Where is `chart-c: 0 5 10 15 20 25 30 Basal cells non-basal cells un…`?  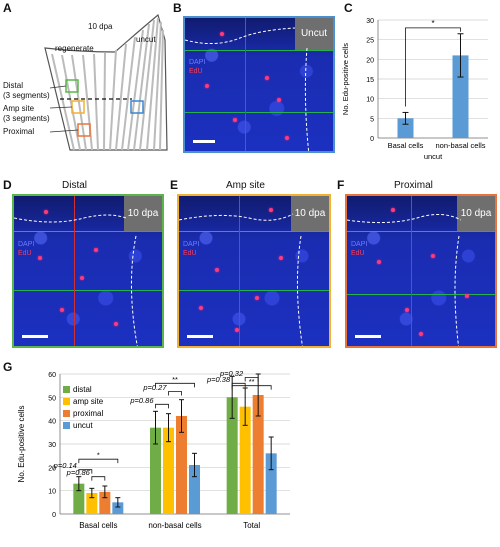
chart-c: 0 5 10 15 20 25 30 Basal cells non-basal cells un… is located at coordinates (414, 89).